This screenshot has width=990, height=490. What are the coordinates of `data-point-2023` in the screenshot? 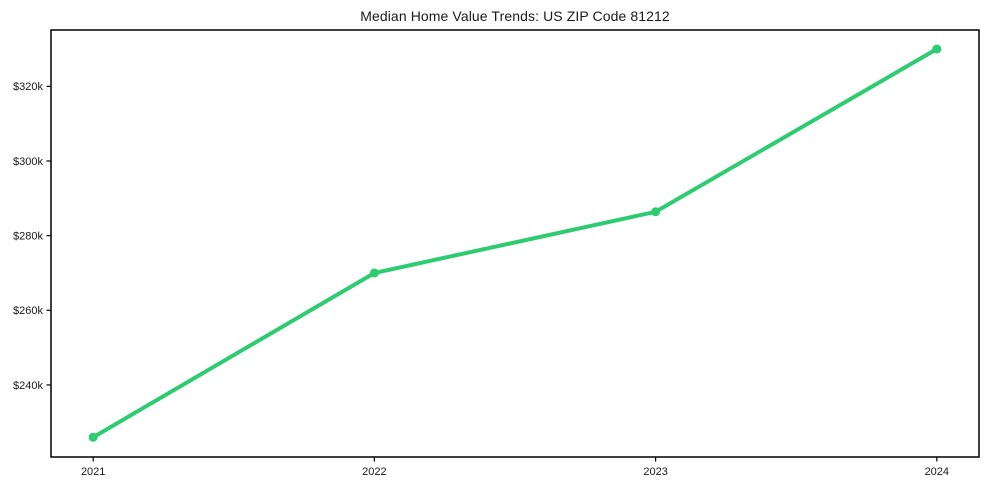 It's located at (656, 212).